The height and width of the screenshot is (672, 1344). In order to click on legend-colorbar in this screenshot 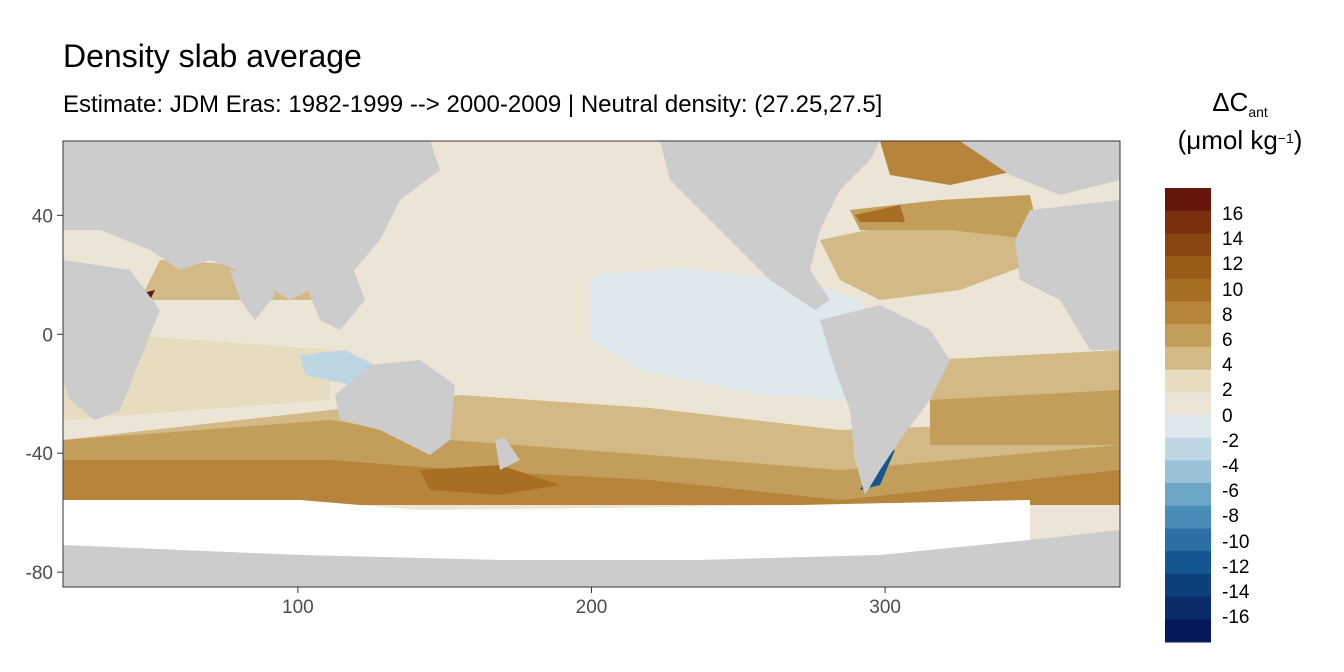, I will do `click(1188, 415)`.